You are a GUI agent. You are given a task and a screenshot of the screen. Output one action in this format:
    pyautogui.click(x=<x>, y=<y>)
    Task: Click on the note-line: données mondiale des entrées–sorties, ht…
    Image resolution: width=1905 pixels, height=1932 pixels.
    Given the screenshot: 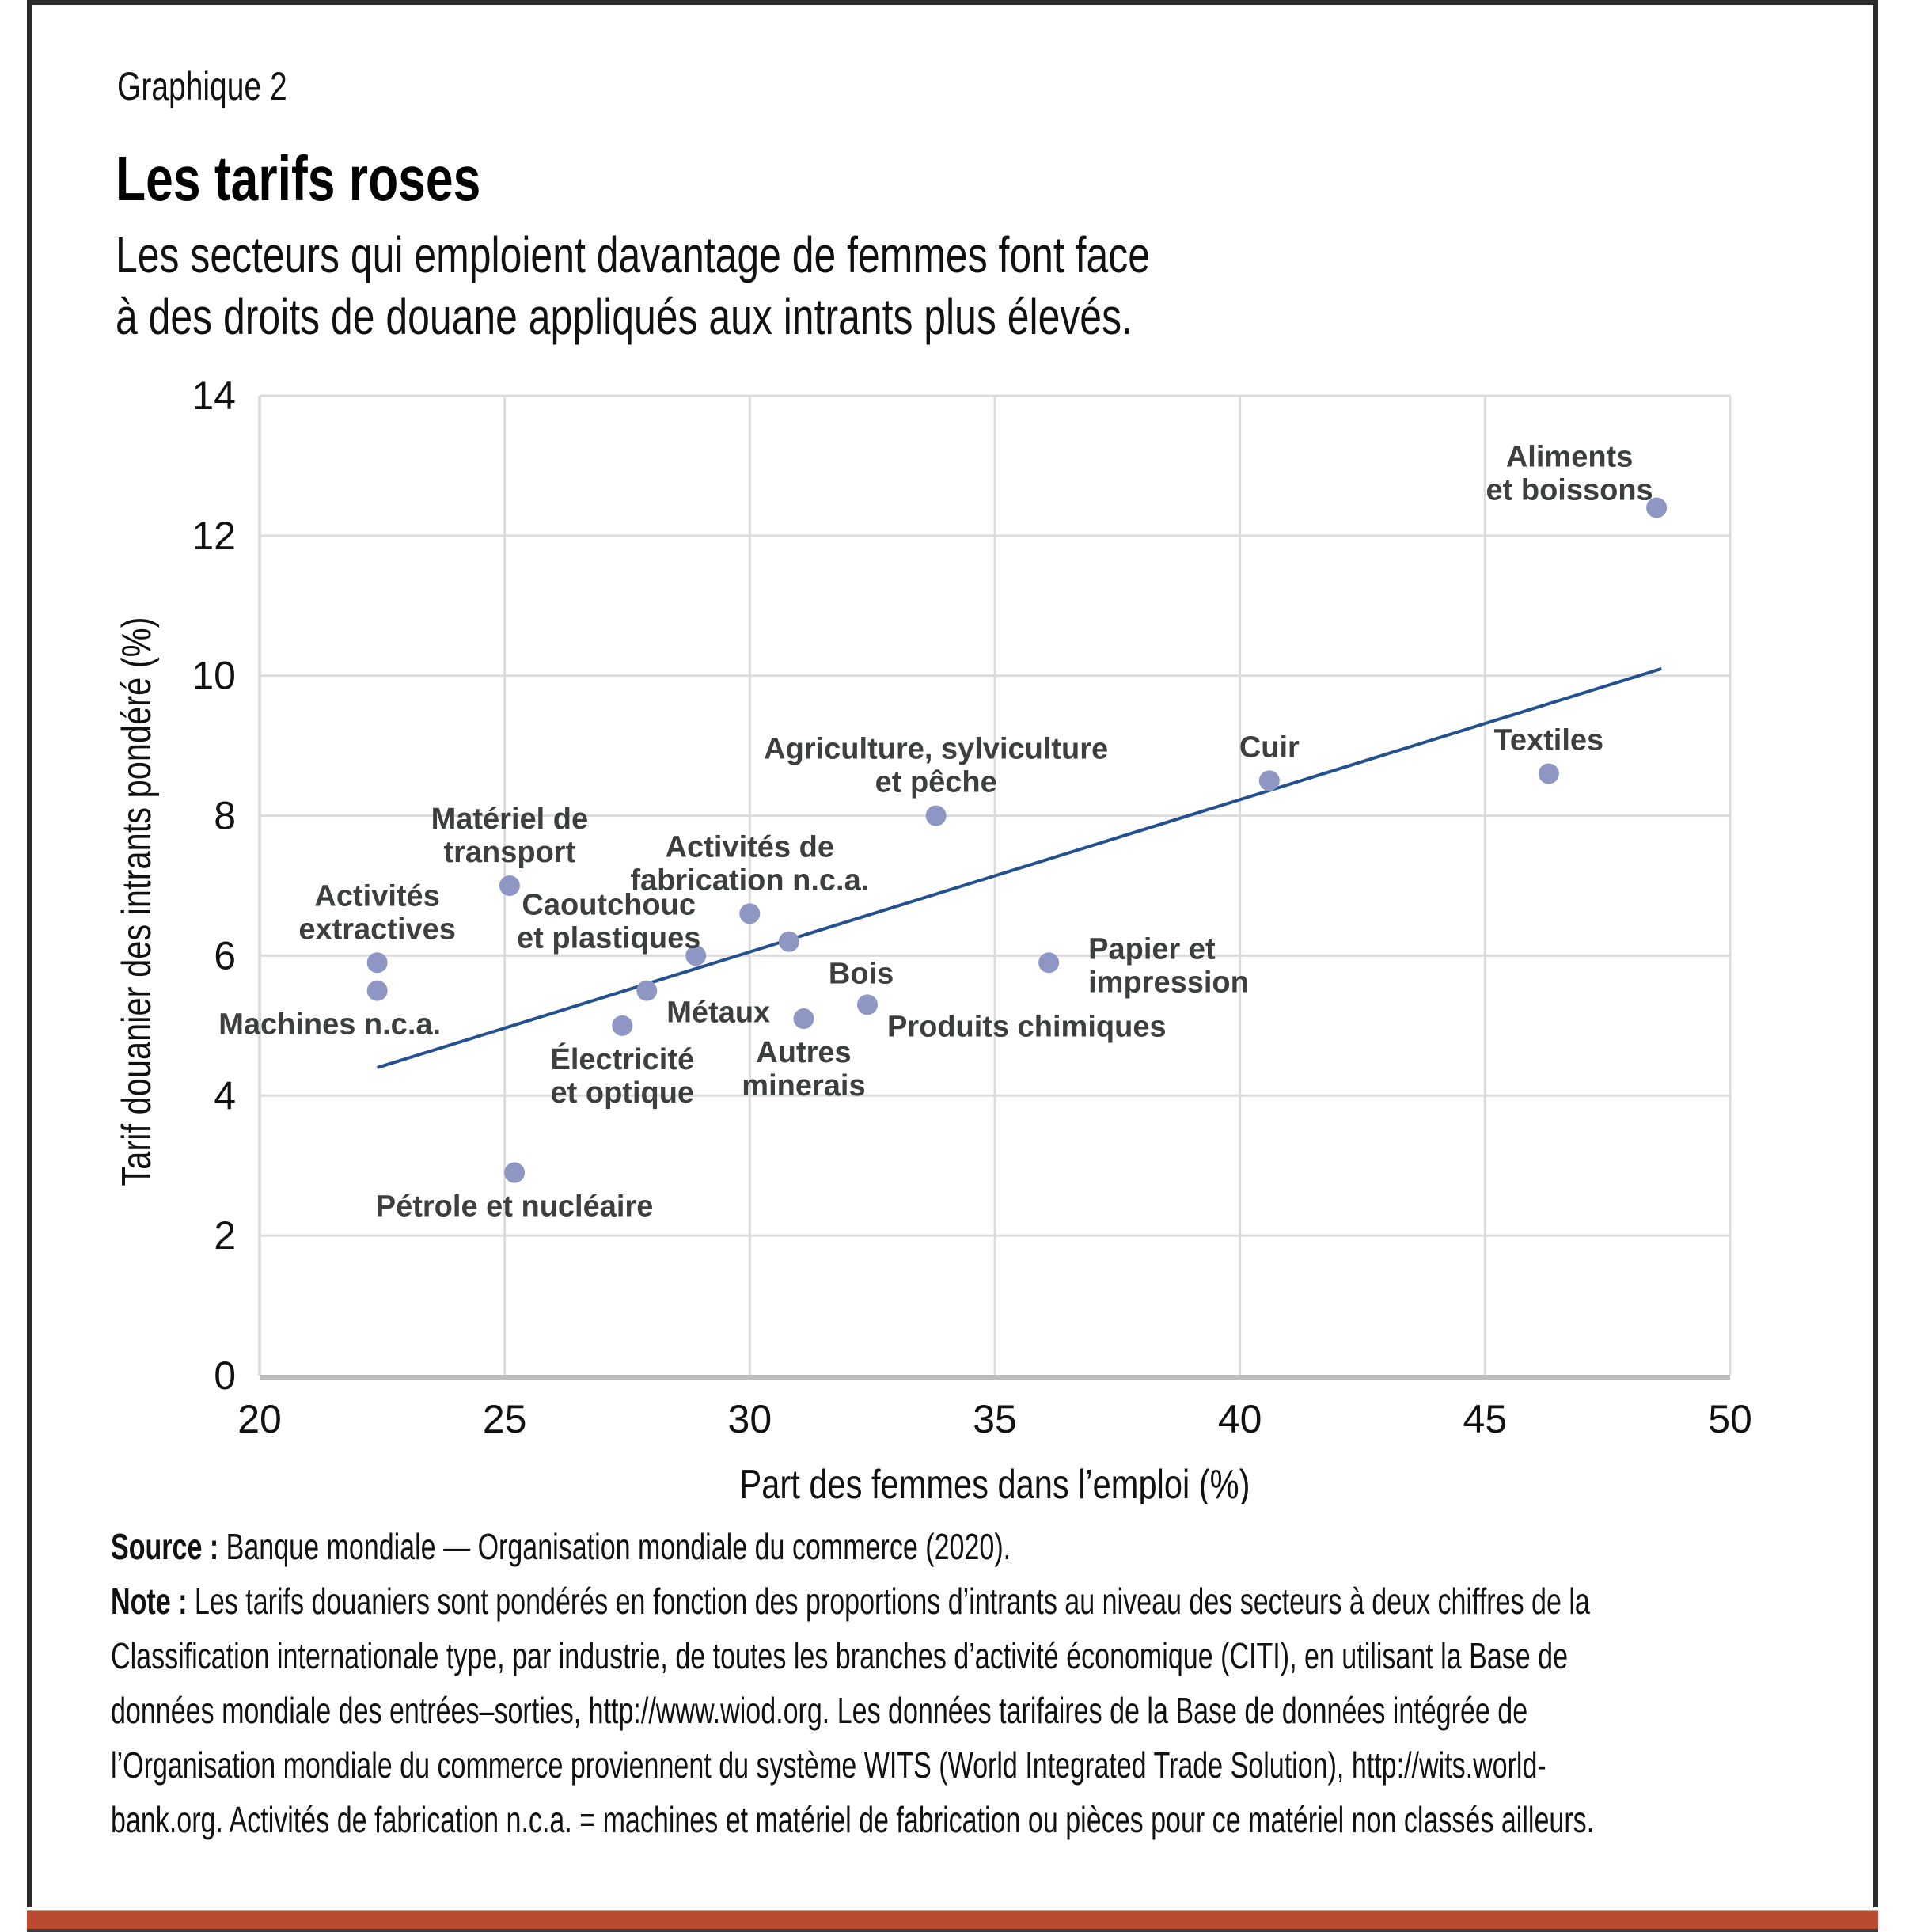 What is the action you would take?
    pyautogui.click(x=820, y=1710)
    